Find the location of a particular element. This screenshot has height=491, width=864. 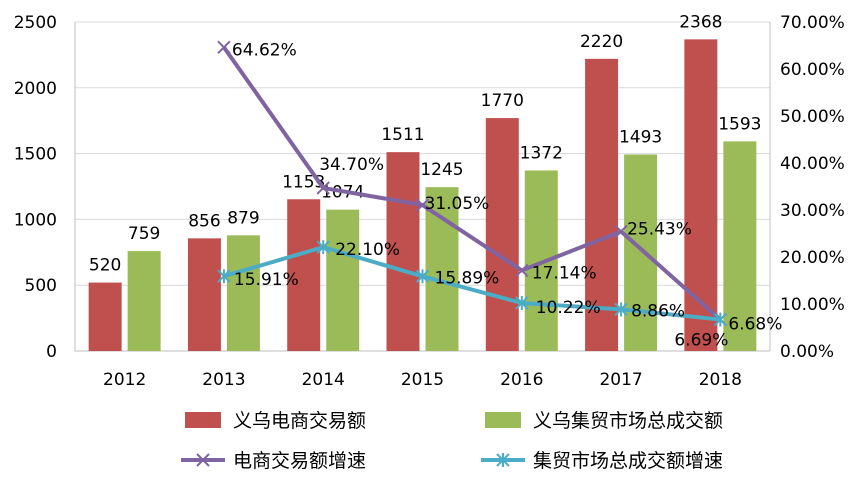

line-data-label: 8.86% is located at coordinates (658, 311).